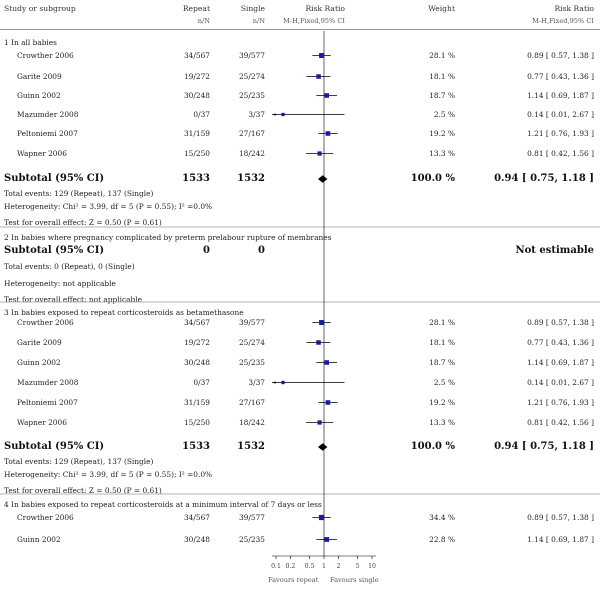 The width and height of the screenshot is (600, 595). Describe the element at coordinates (560, 539) in the screenshot. I see `study-rr-ci: 1.14 [ 0.69, 1.87 ]` at that location.